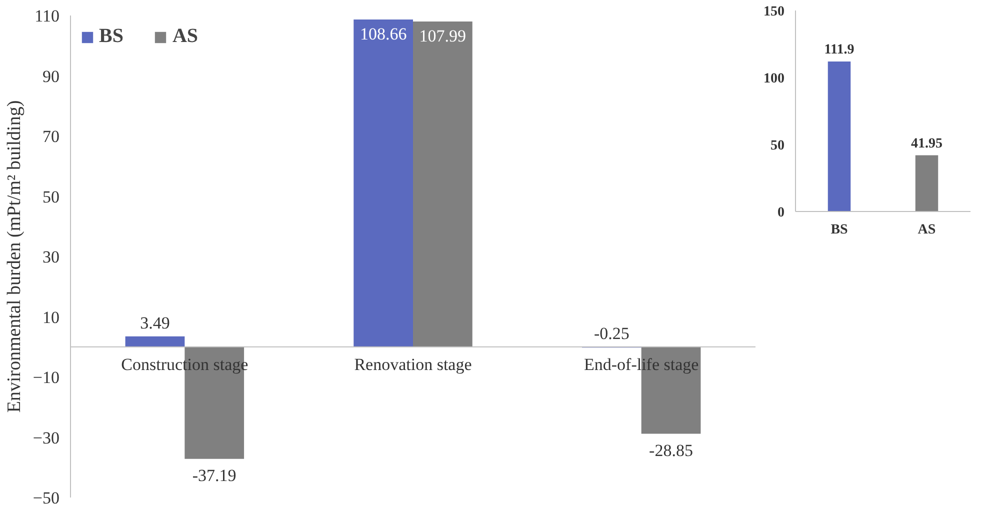 This screenshot has height=515, width=982. Describe the element at coordinates (155, 322) in the screenshot. I see `data-label: 3.49` at that location.